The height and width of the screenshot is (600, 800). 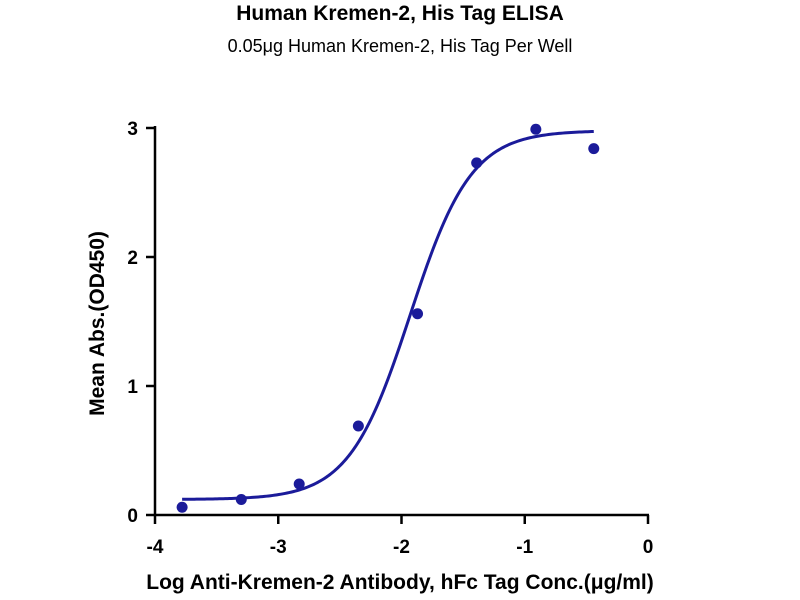 What do you see at coordinates (132, 516) in the screenshot?
I see `y-tick-label: 0` at bounding box center [132, 516].